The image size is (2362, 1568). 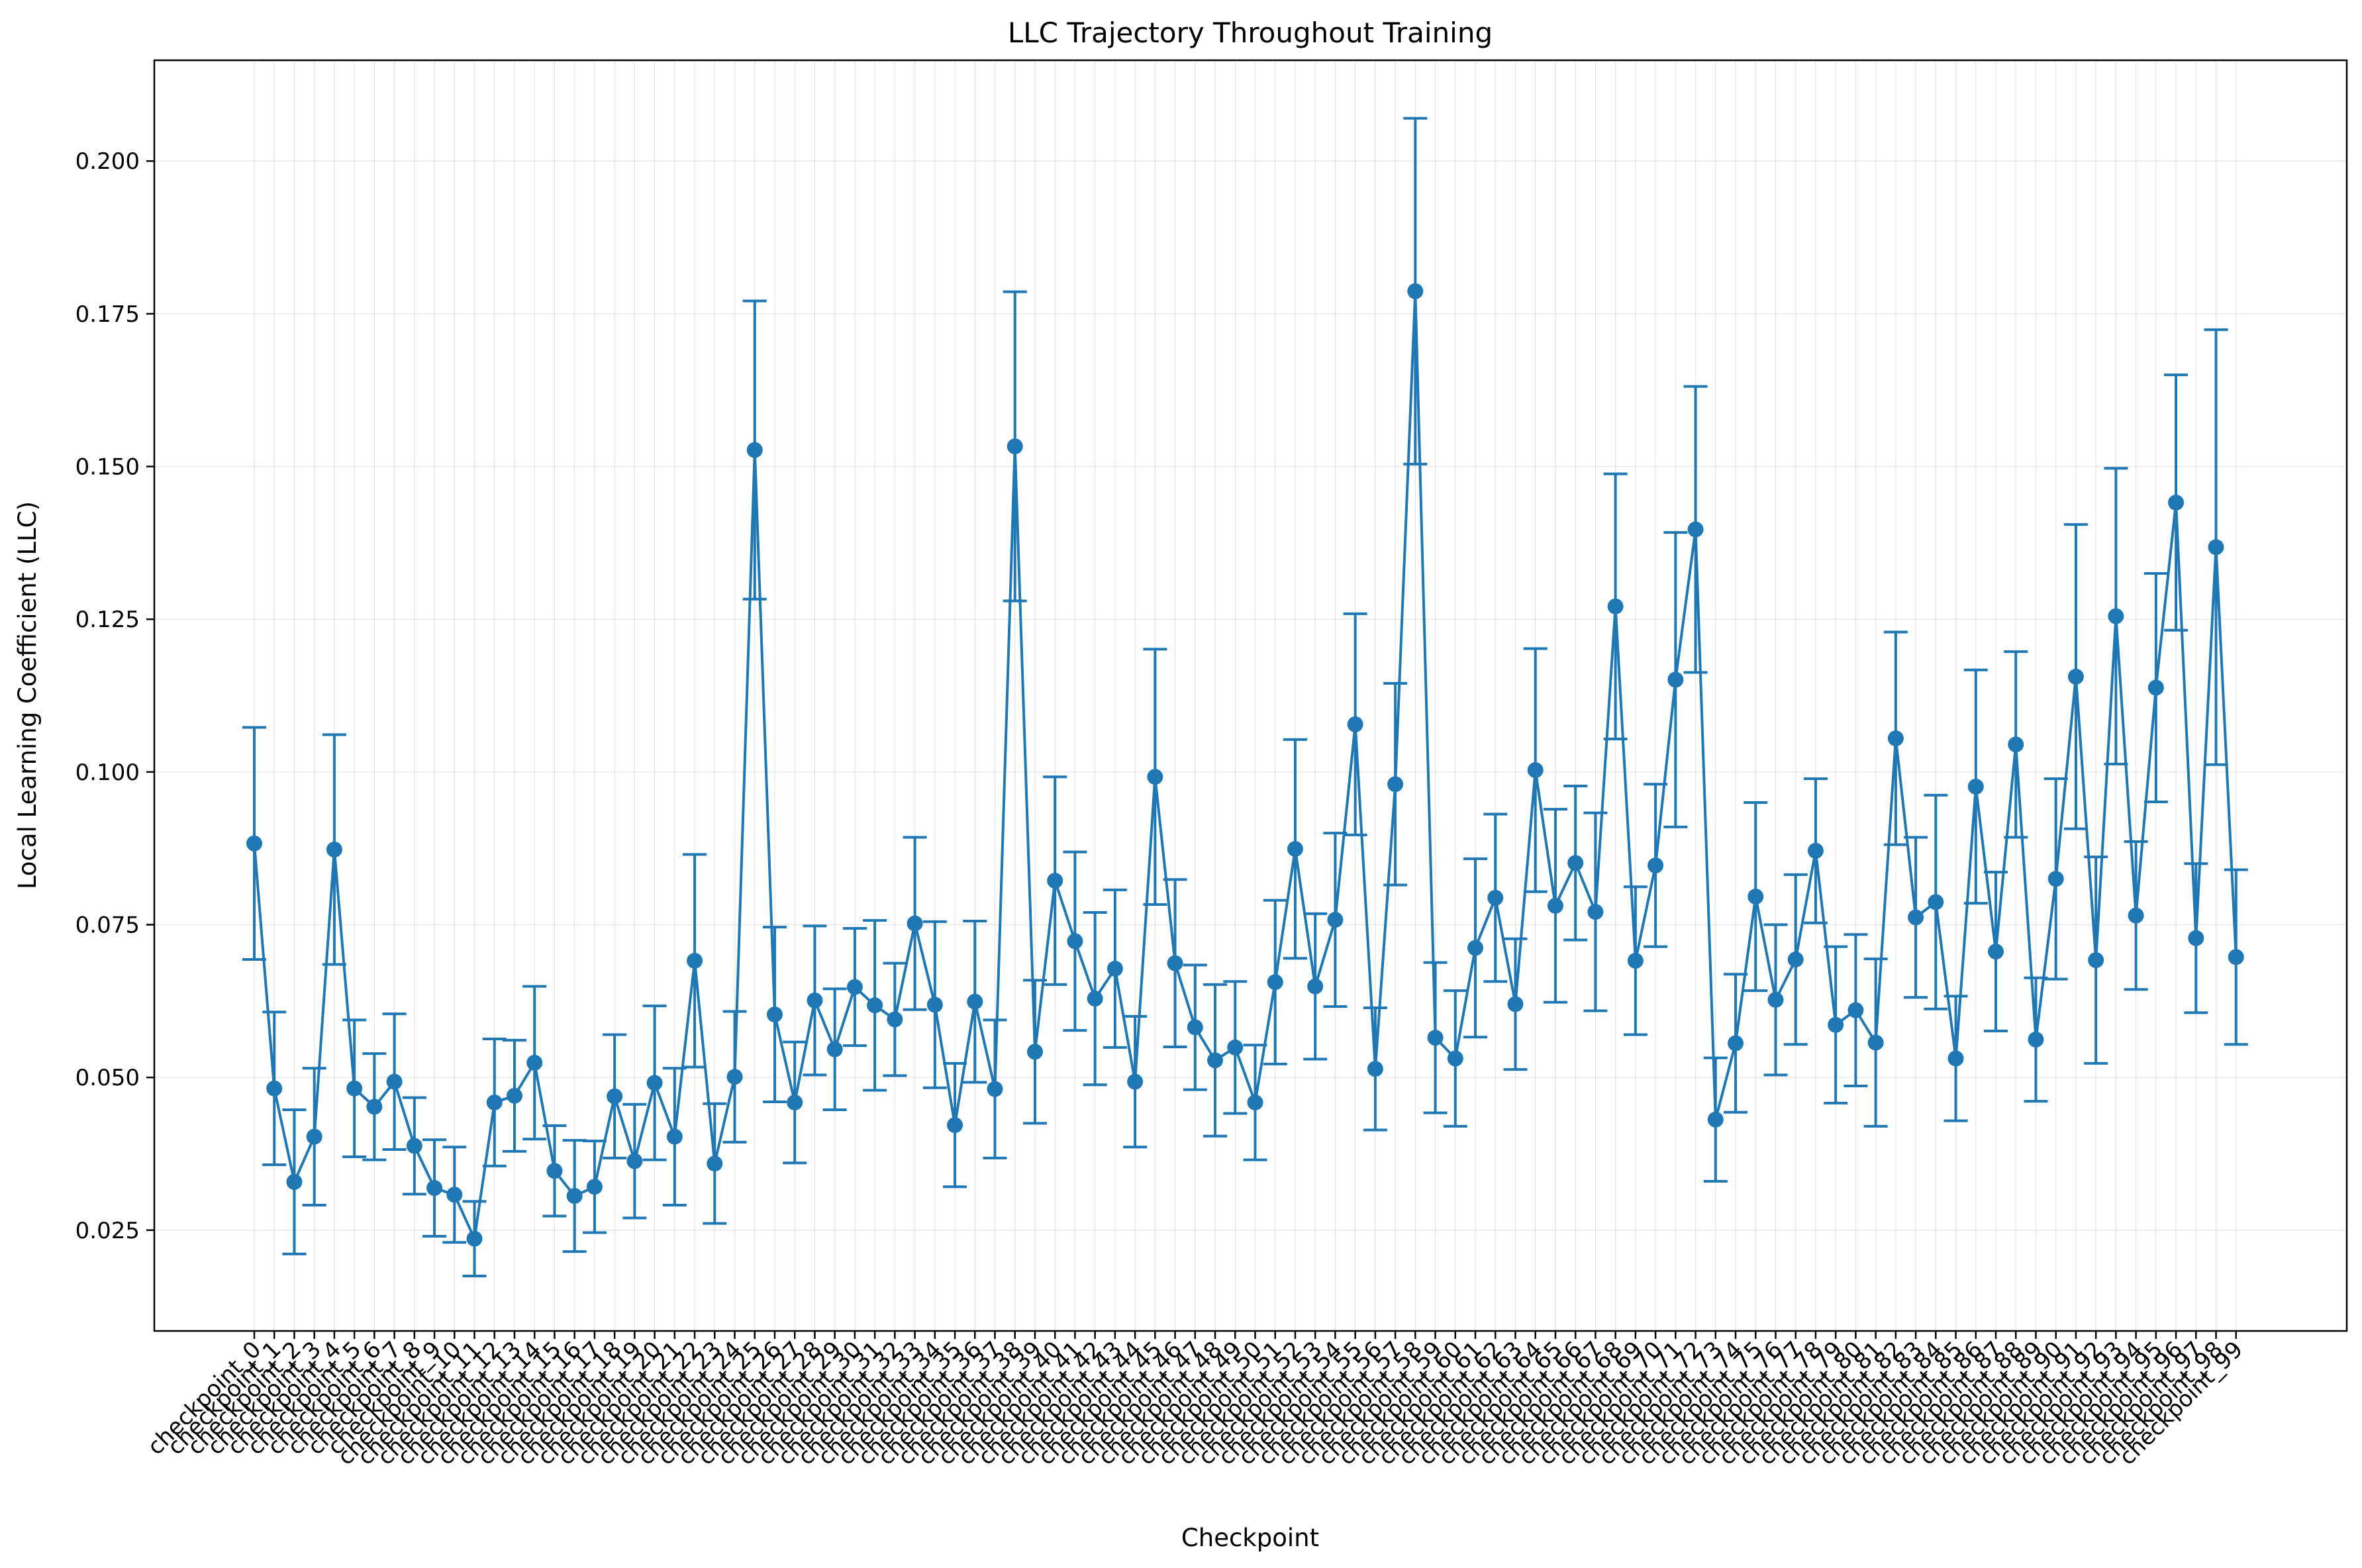 What do you see at coordinates (107, 925) in the screenshot?
I see `y-tick-label: 0.075` at bounding box center [107, 925].